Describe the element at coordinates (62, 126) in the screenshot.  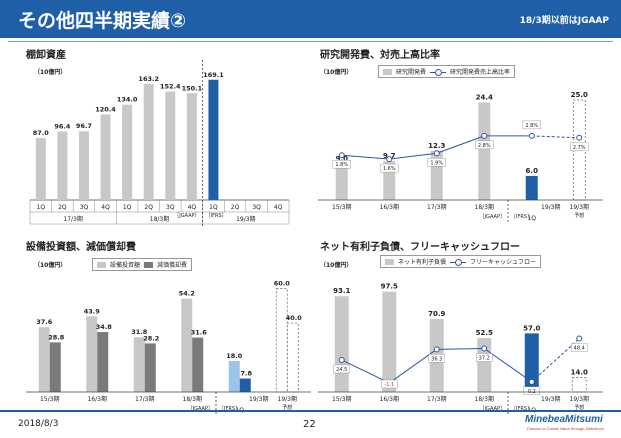
I see `inventory-data-label: 96.4` at that location.